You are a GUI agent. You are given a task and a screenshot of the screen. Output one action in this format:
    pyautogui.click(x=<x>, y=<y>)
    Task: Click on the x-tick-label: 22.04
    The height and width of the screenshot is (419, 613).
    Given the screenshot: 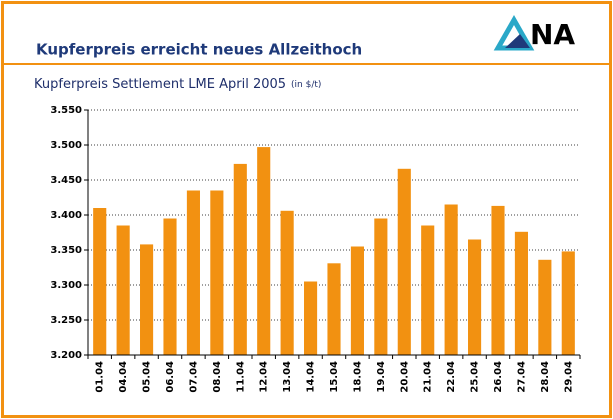 What is the action you would take?
    pyautogui.click(x=451, y=377)
    